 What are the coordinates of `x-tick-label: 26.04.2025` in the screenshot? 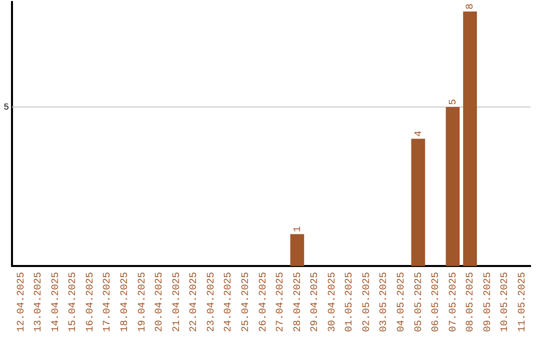 It's located at (264, 302).